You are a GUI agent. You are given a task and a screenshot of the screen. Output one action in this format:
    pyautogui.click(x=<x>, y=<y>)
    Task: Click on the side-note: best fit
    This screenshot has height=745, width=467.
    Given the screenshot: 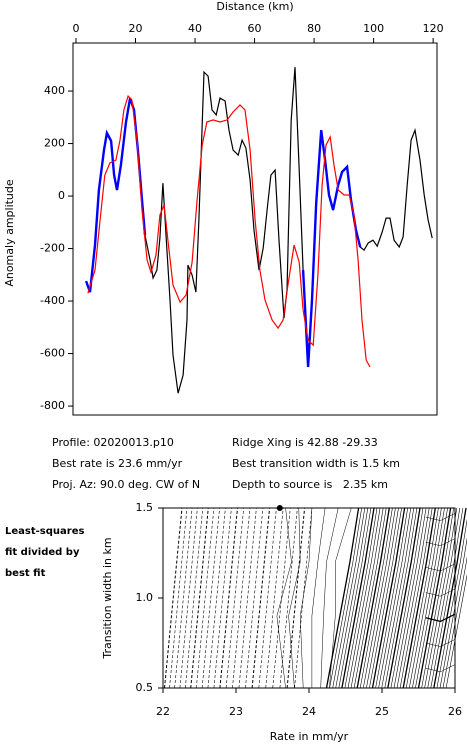 What is the action you would take?
    pyautogui.click(x=25, y=573)
    